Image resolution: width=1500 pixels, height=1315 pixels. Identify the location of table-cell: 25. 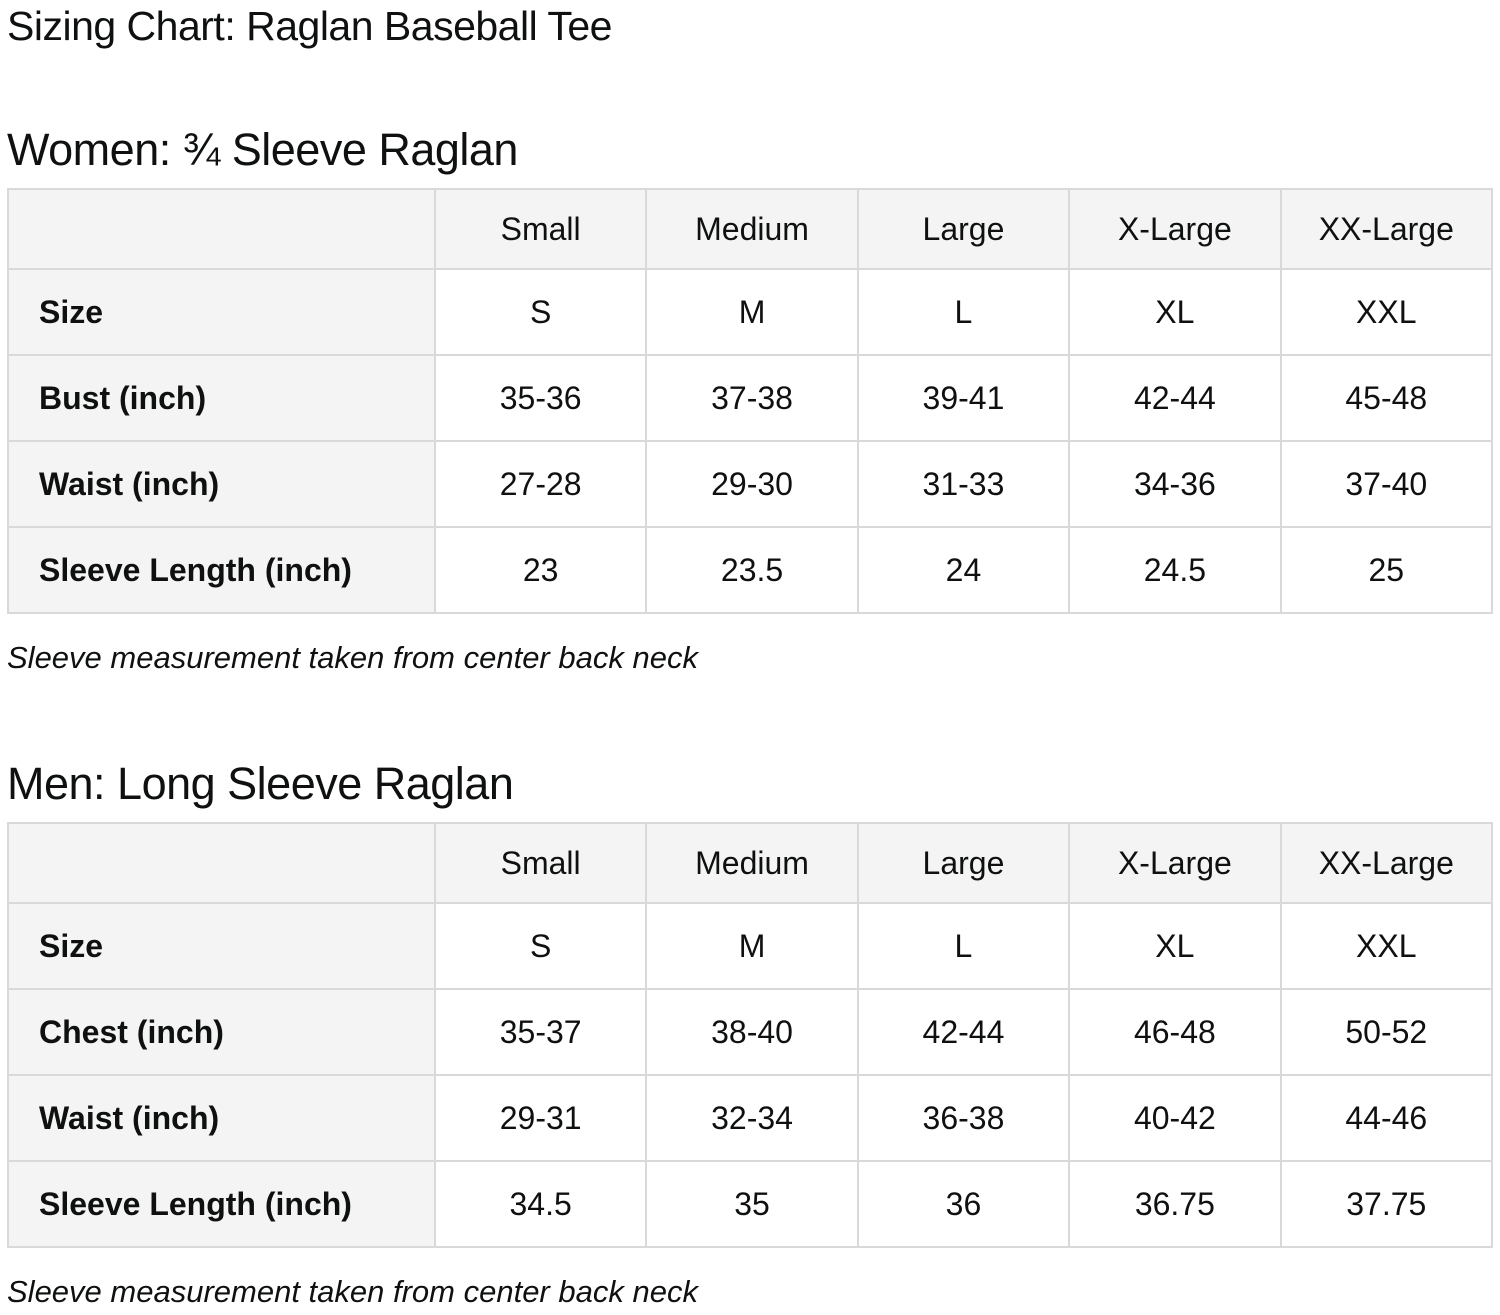
(1386, 570).